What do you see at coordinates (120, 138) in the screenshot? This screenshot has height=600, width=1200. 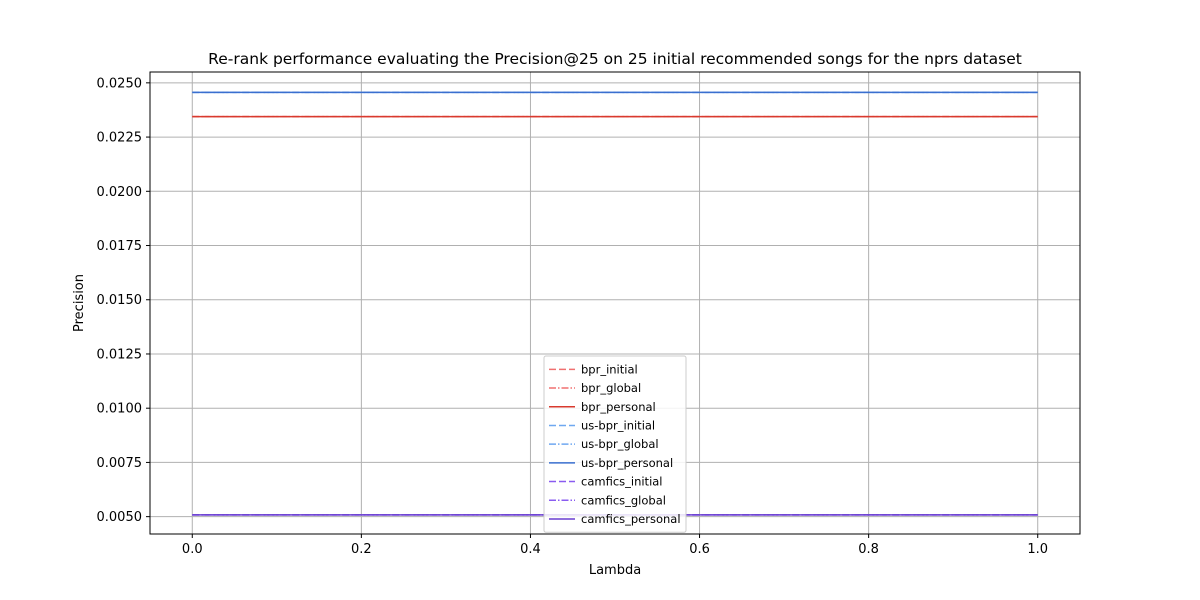 I see `y-tick-label: 0.0225` at bounding box center [120, 138].